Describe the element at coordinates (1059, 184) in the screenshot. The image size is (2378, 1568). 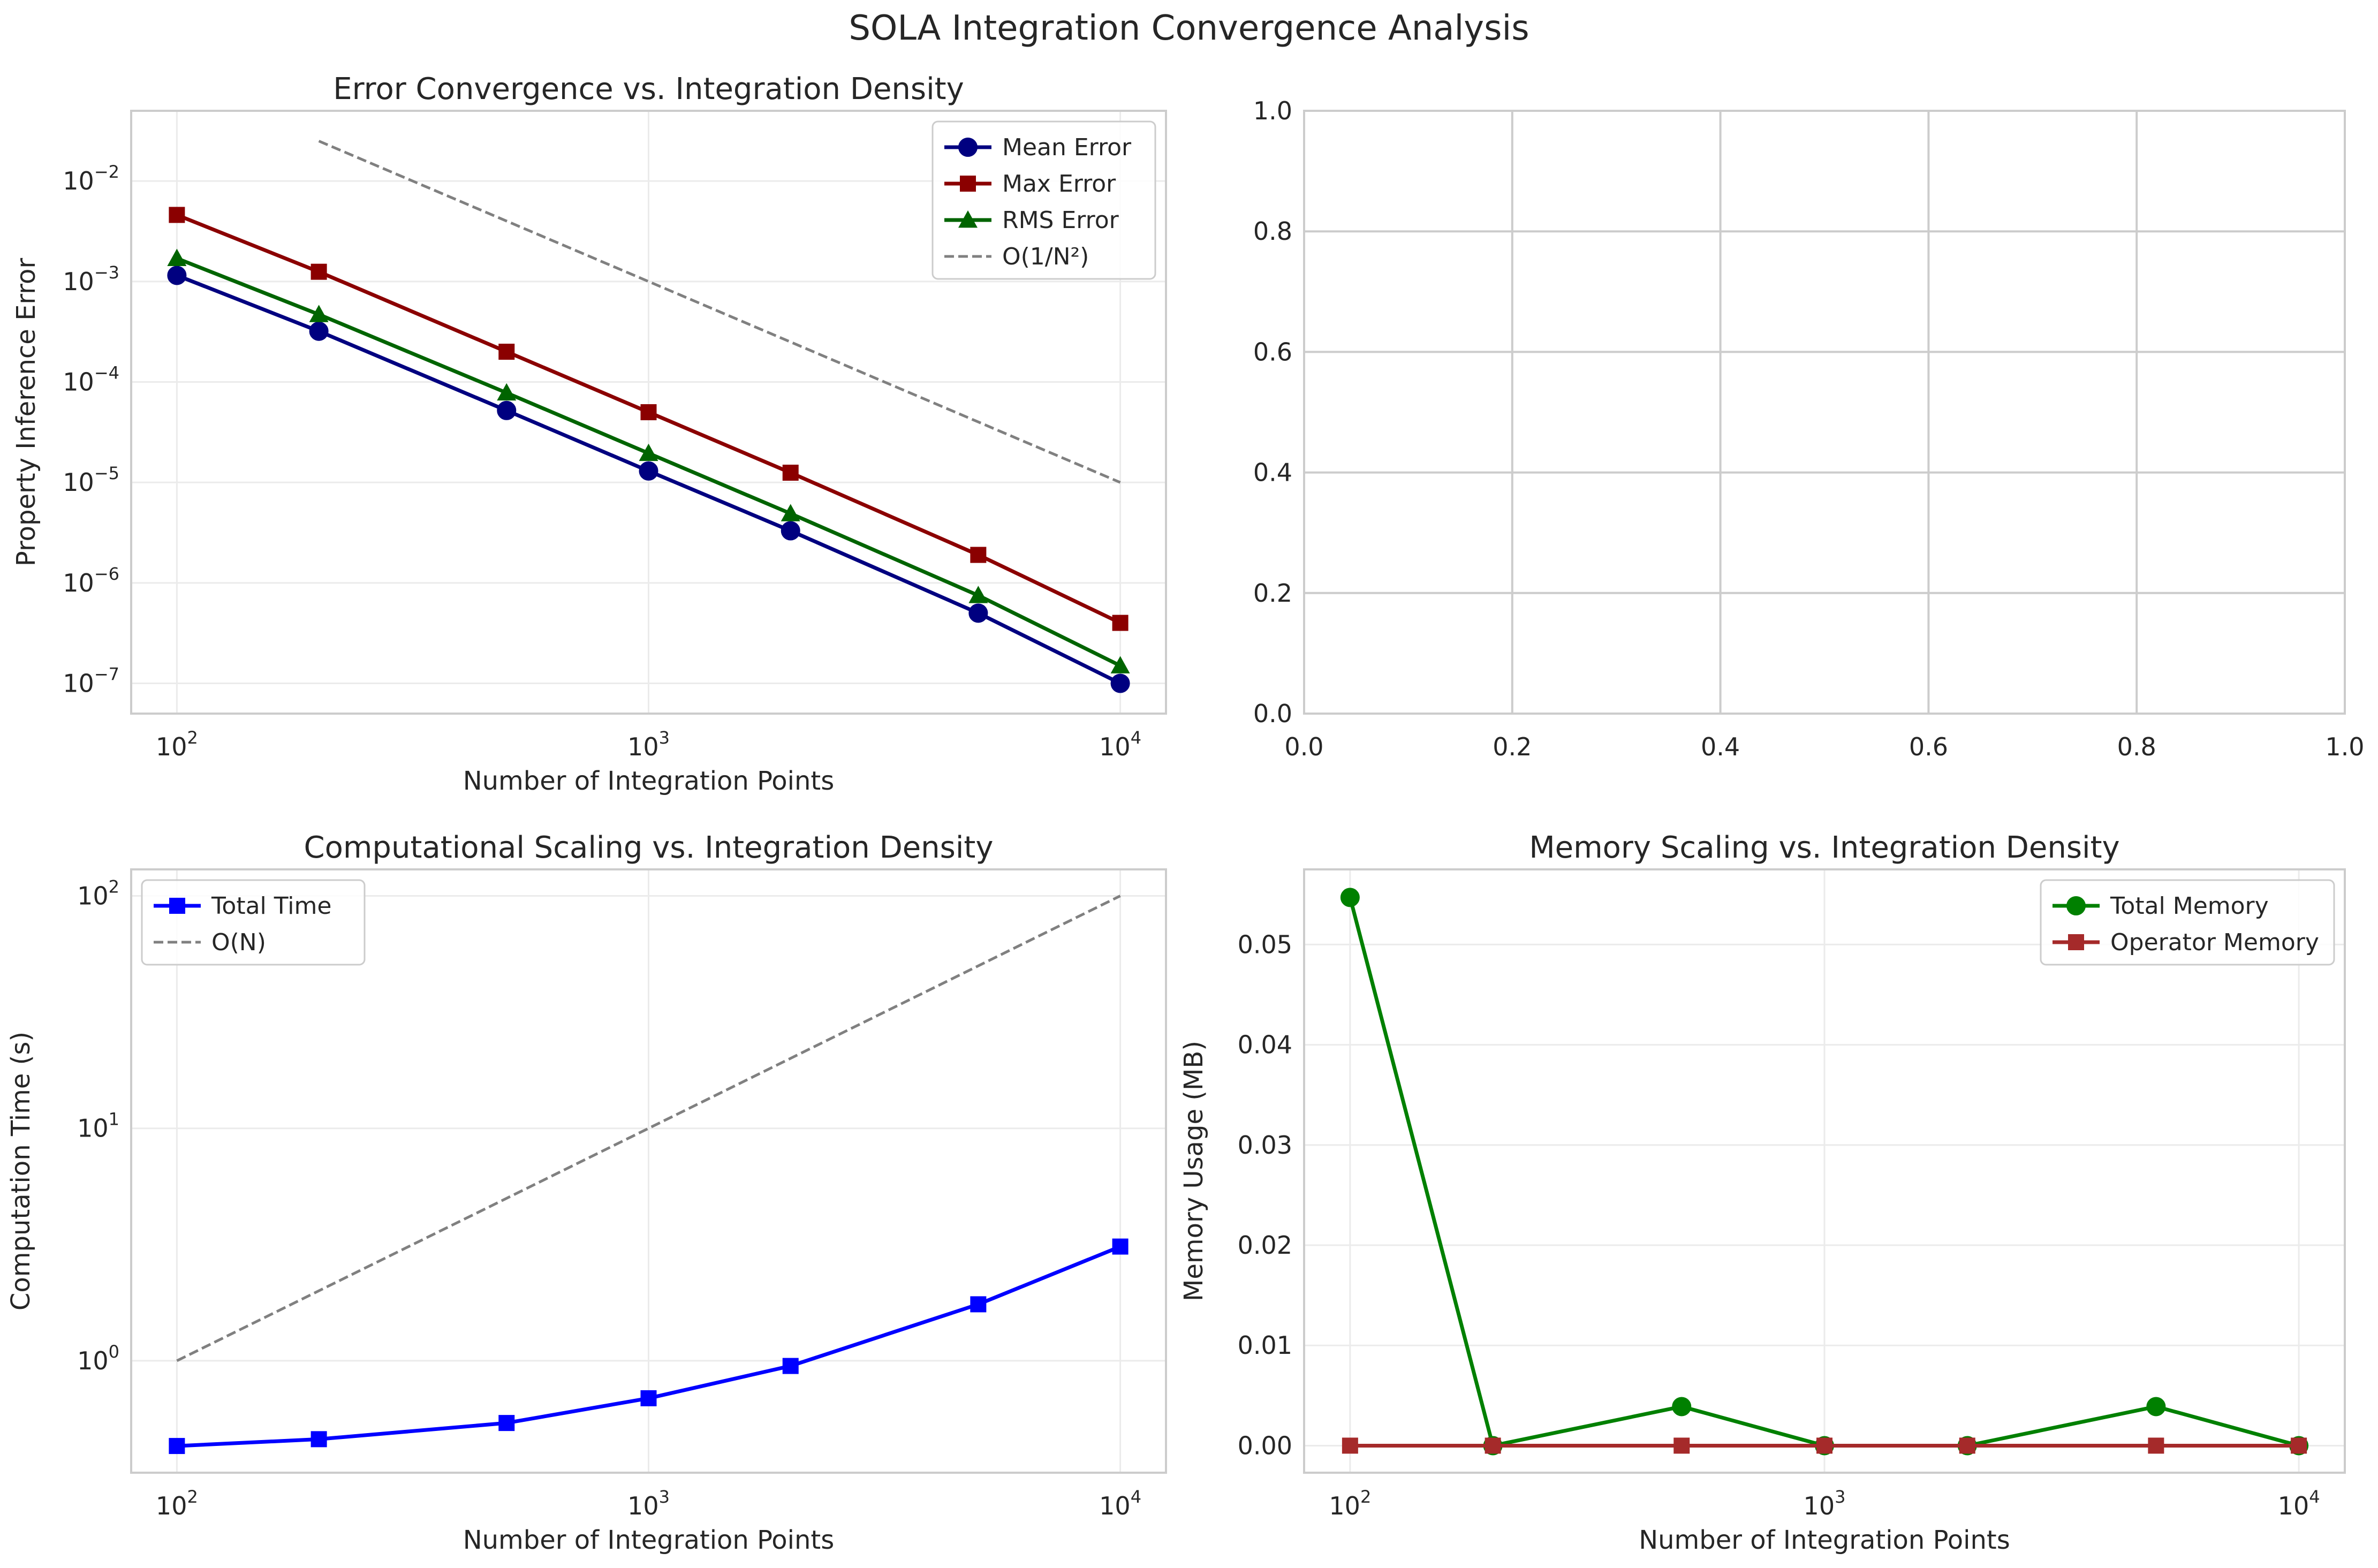
I see `legend-label: Max Error` at that location.